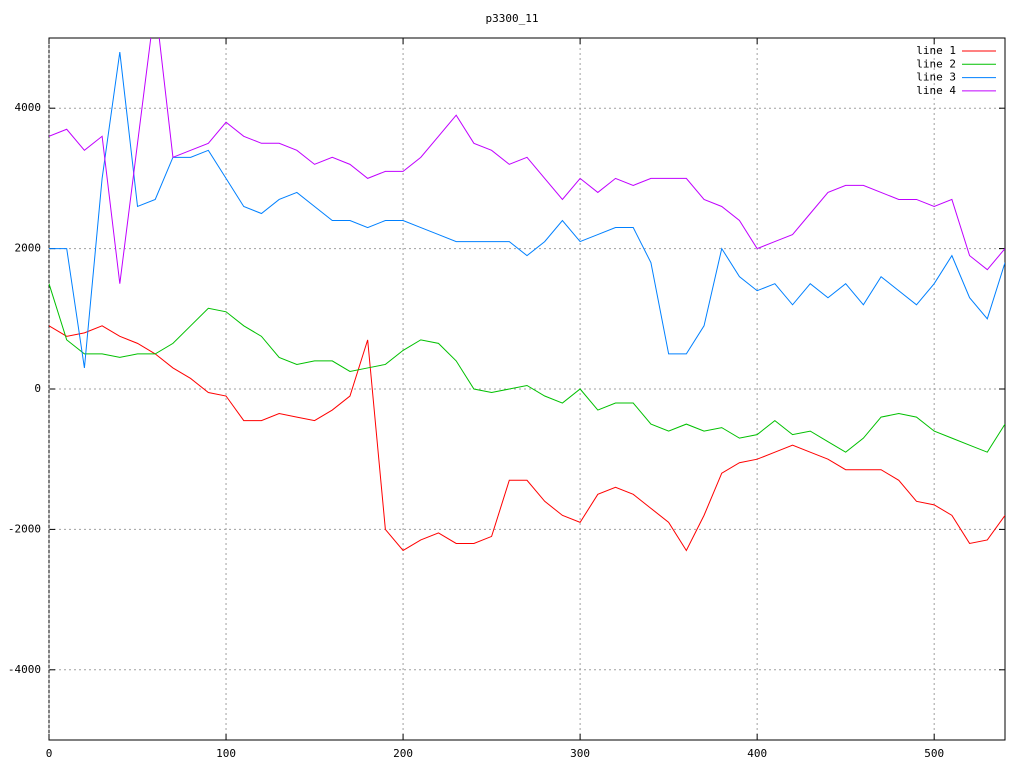 Image resolution: width=1024 pixels, height=768 pixels. I want to click on x-tick-label: 100, so click(226, 753).